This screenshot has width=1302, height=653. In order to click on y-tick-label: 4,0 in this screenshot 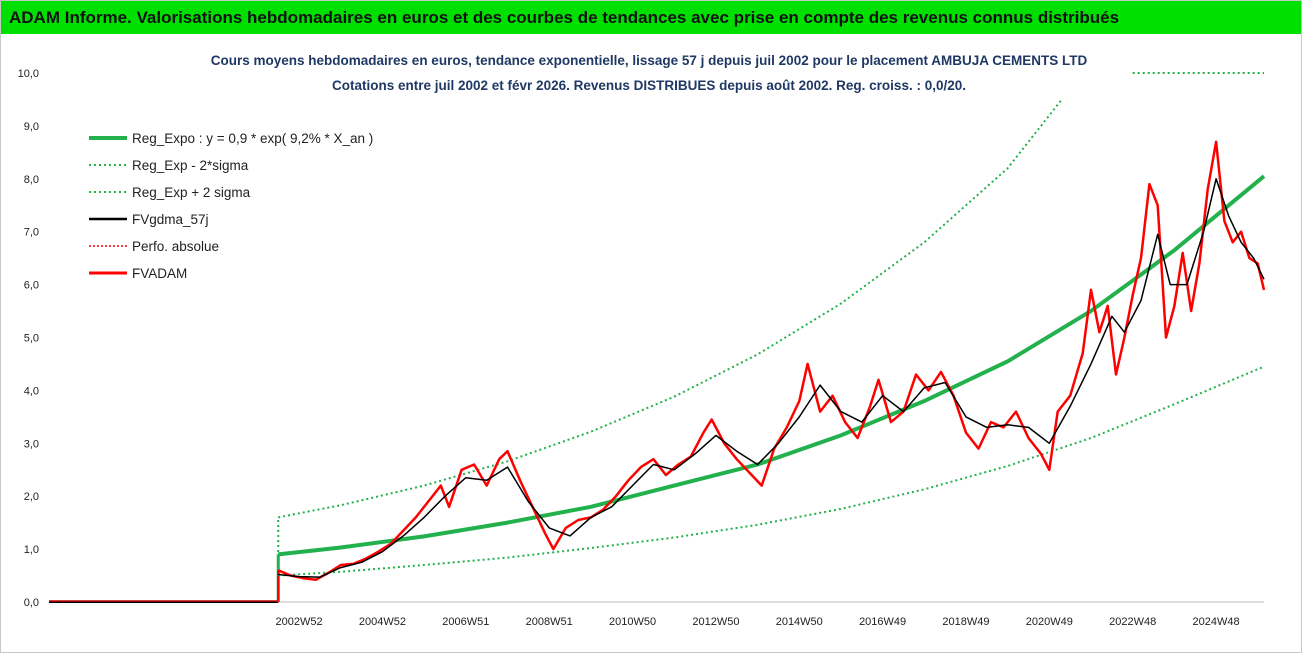, I will do `click(31, 391)`.